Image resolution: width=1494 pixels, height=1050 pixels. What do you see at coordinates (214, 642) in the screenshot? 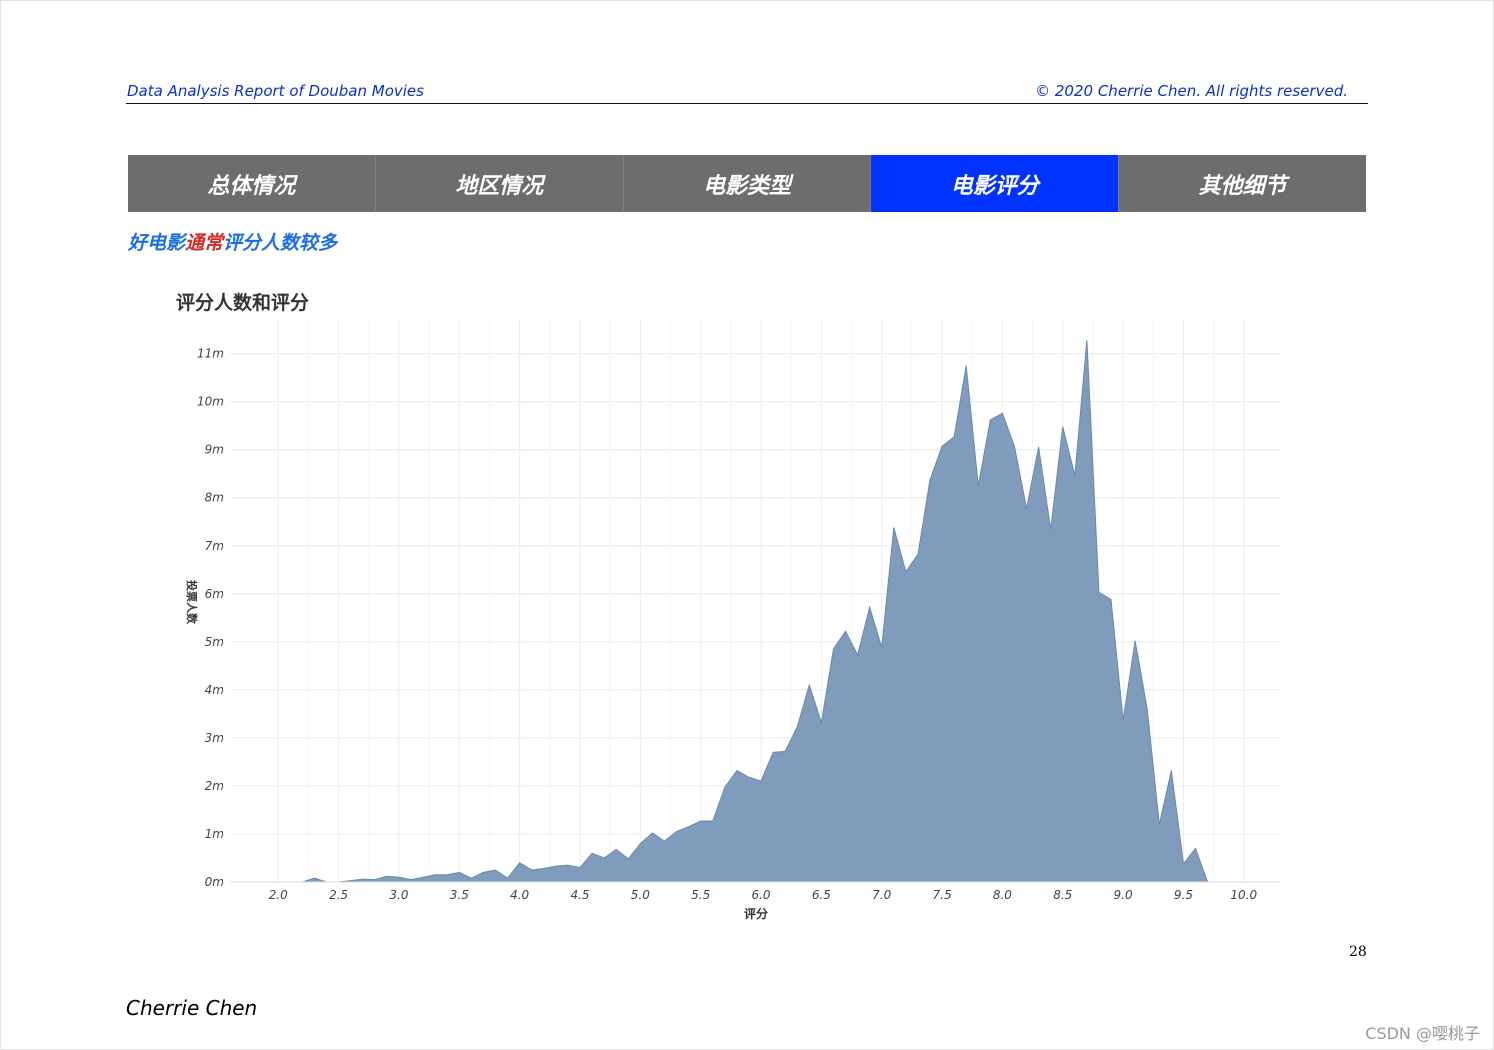
I see `y-tick-label: 5m` at bounding box center [214, 642].